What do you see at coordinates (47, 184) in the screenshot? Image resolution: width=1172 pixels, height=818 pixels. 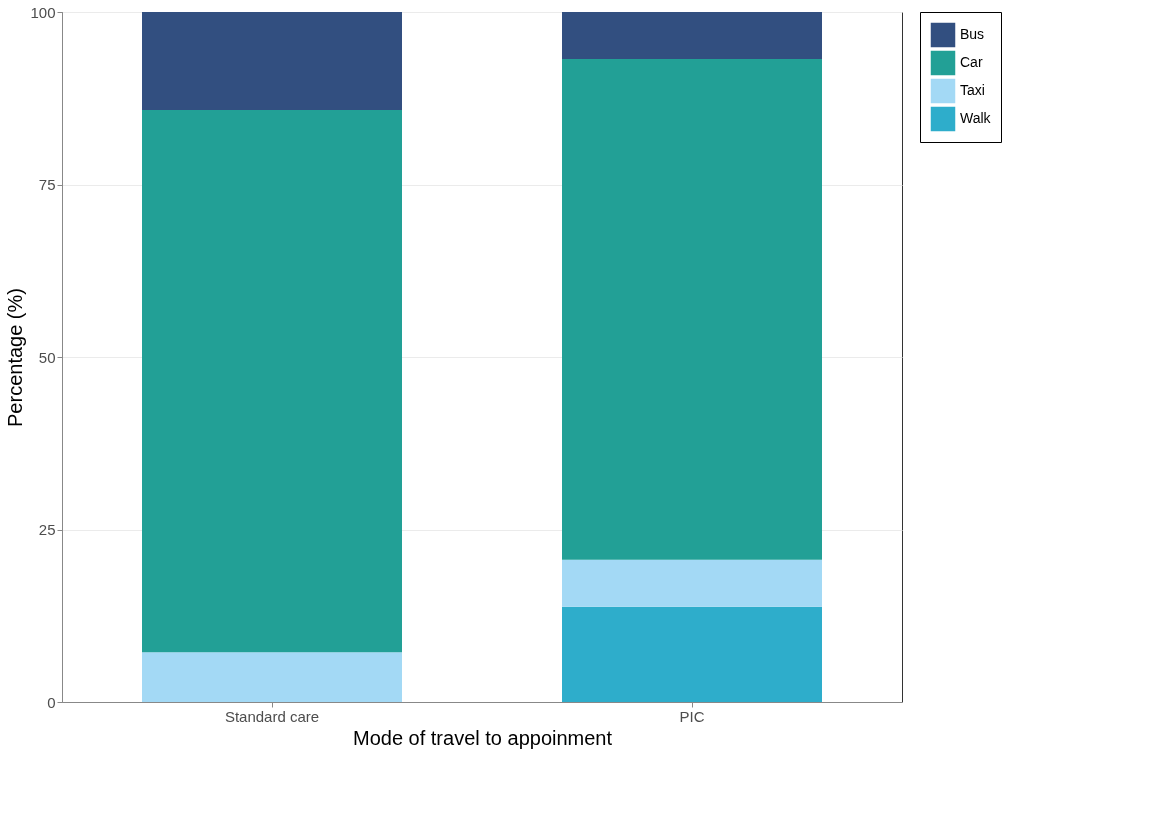 I see `y-tick-label: 75` at bounding box center [47, 184].